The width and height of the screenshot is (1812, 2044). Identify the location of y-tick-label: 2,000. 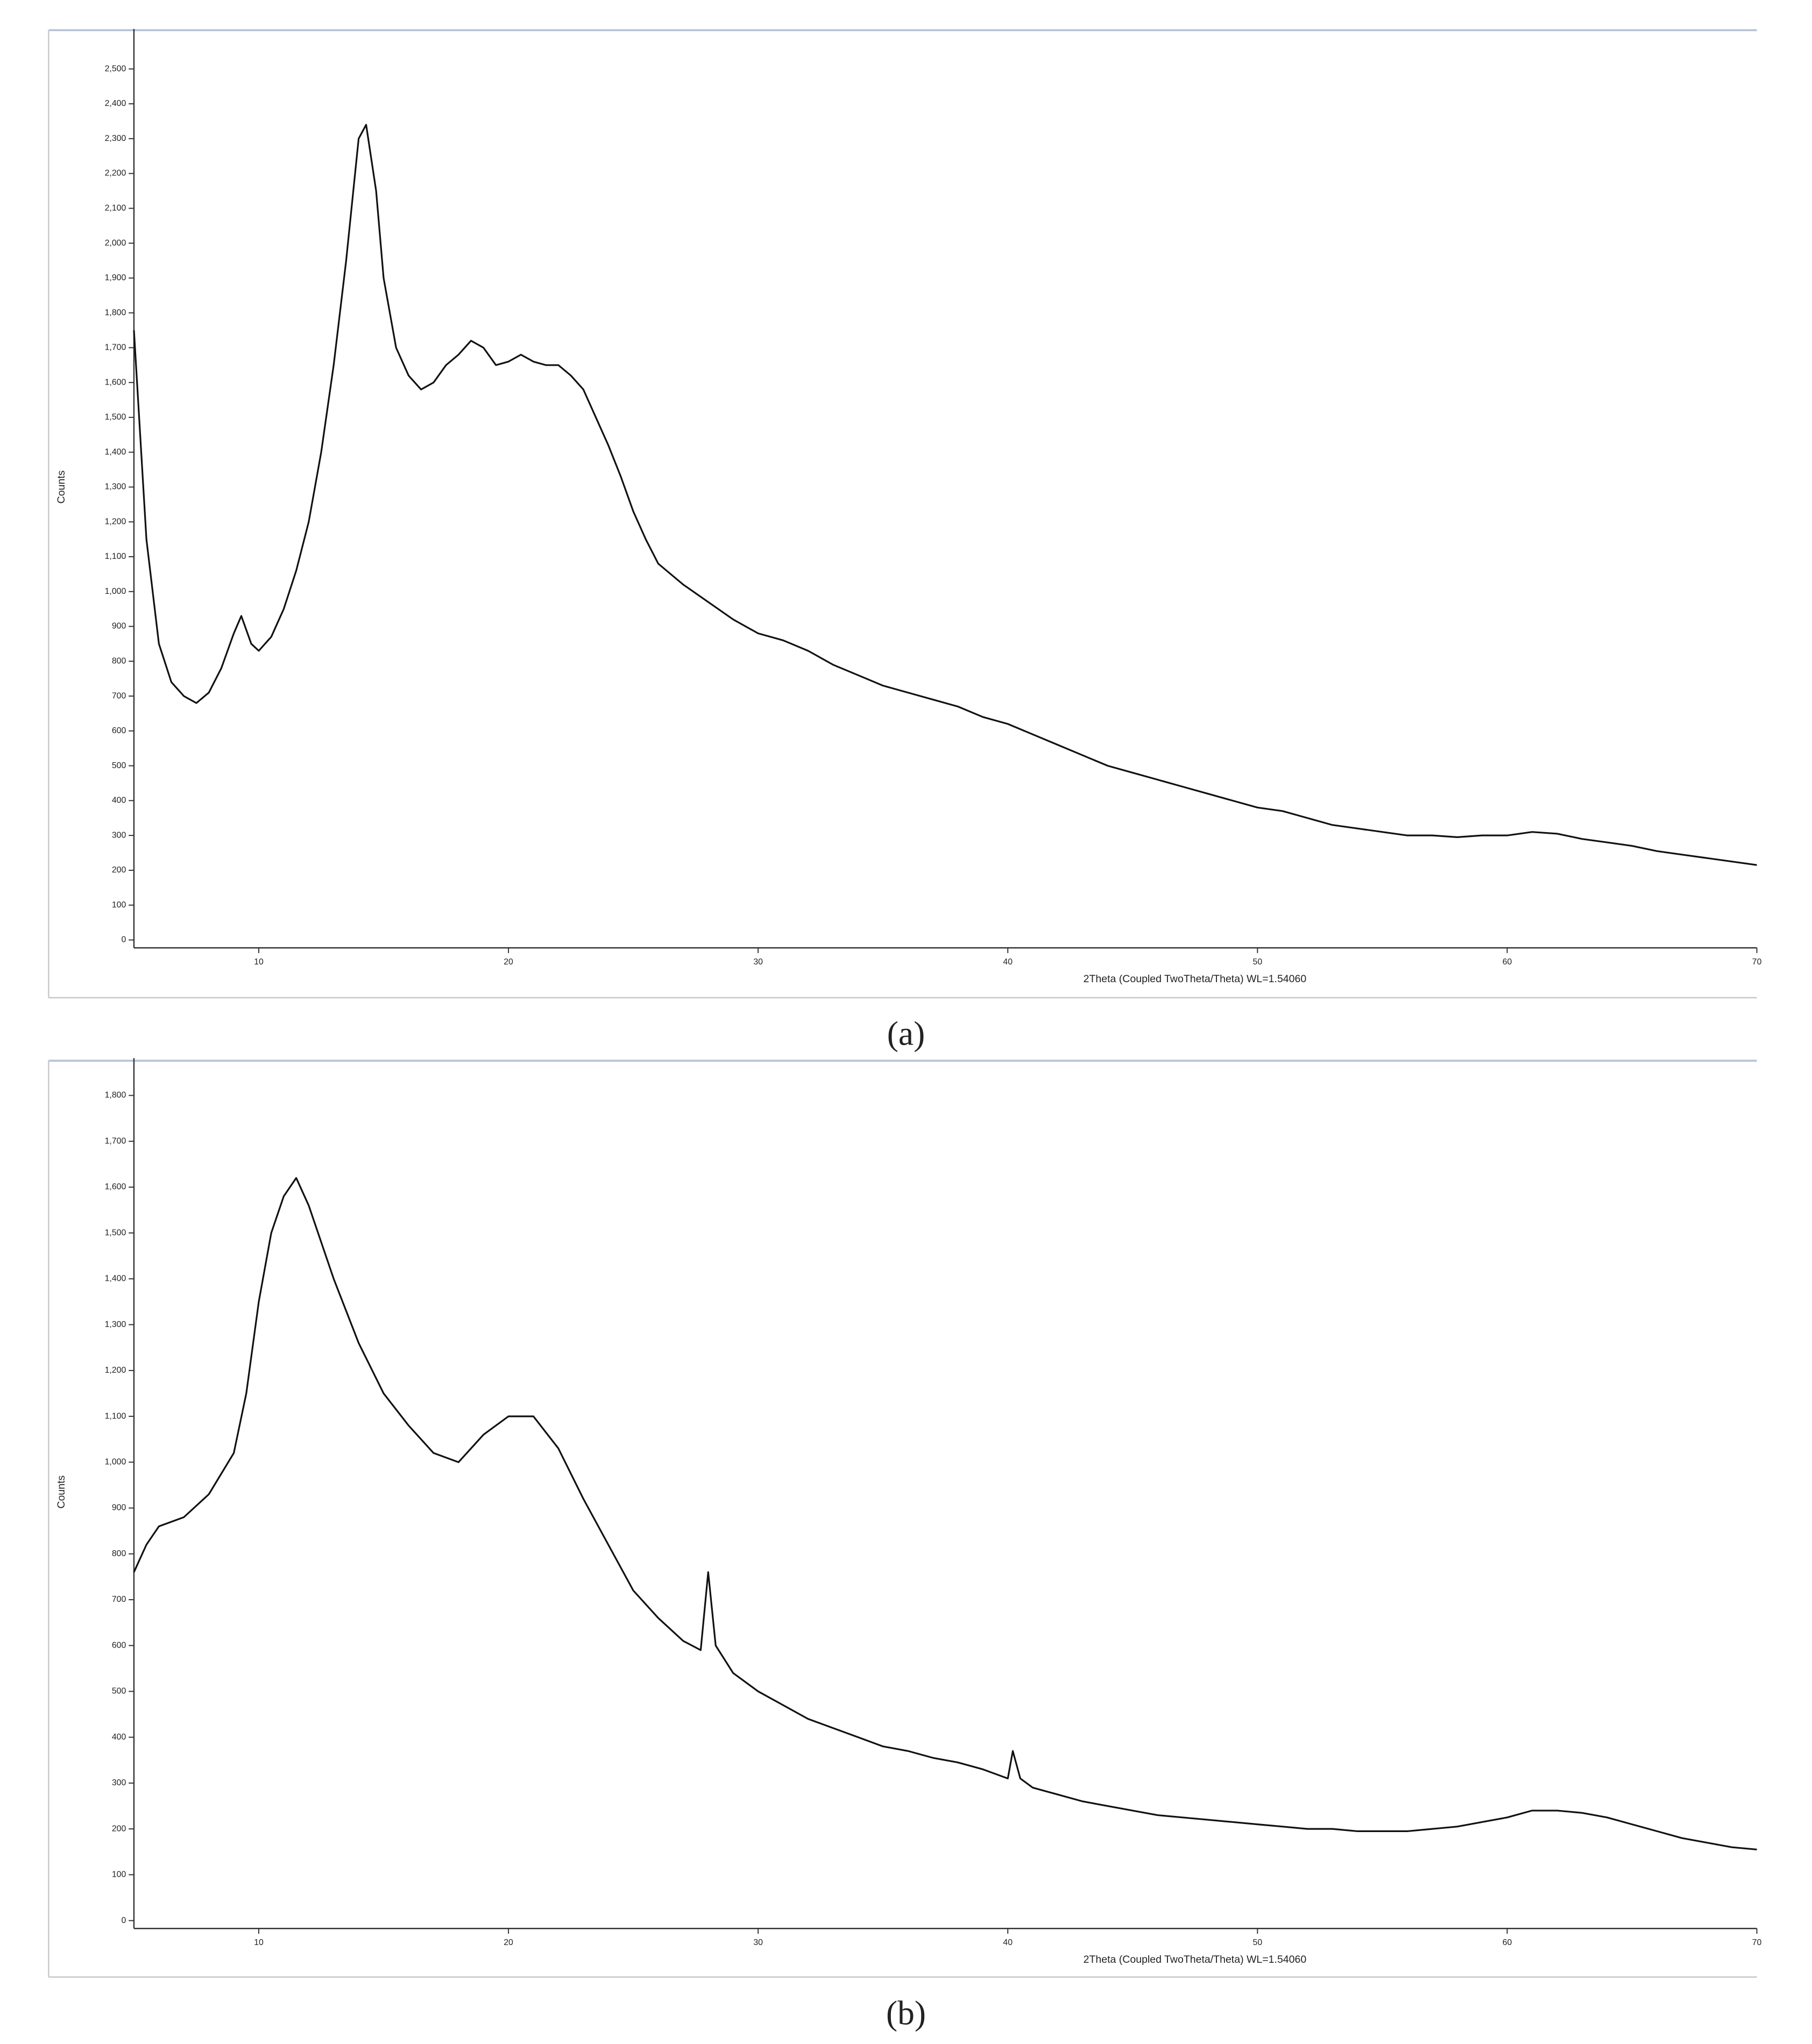
(115, 243).